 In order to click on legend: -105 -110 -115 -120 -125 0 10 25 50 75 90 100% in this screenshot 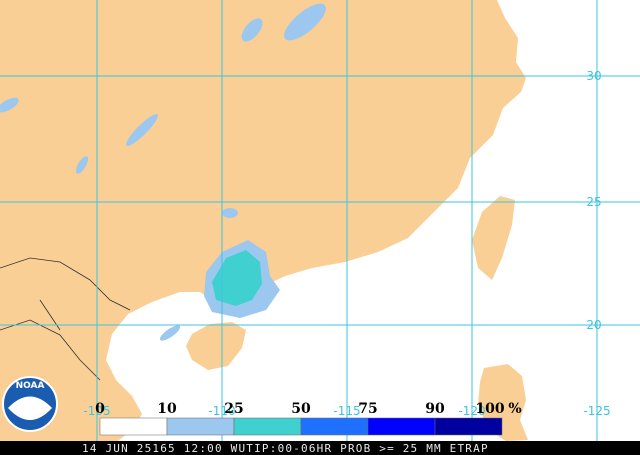, I will do `click(347, 418)`.